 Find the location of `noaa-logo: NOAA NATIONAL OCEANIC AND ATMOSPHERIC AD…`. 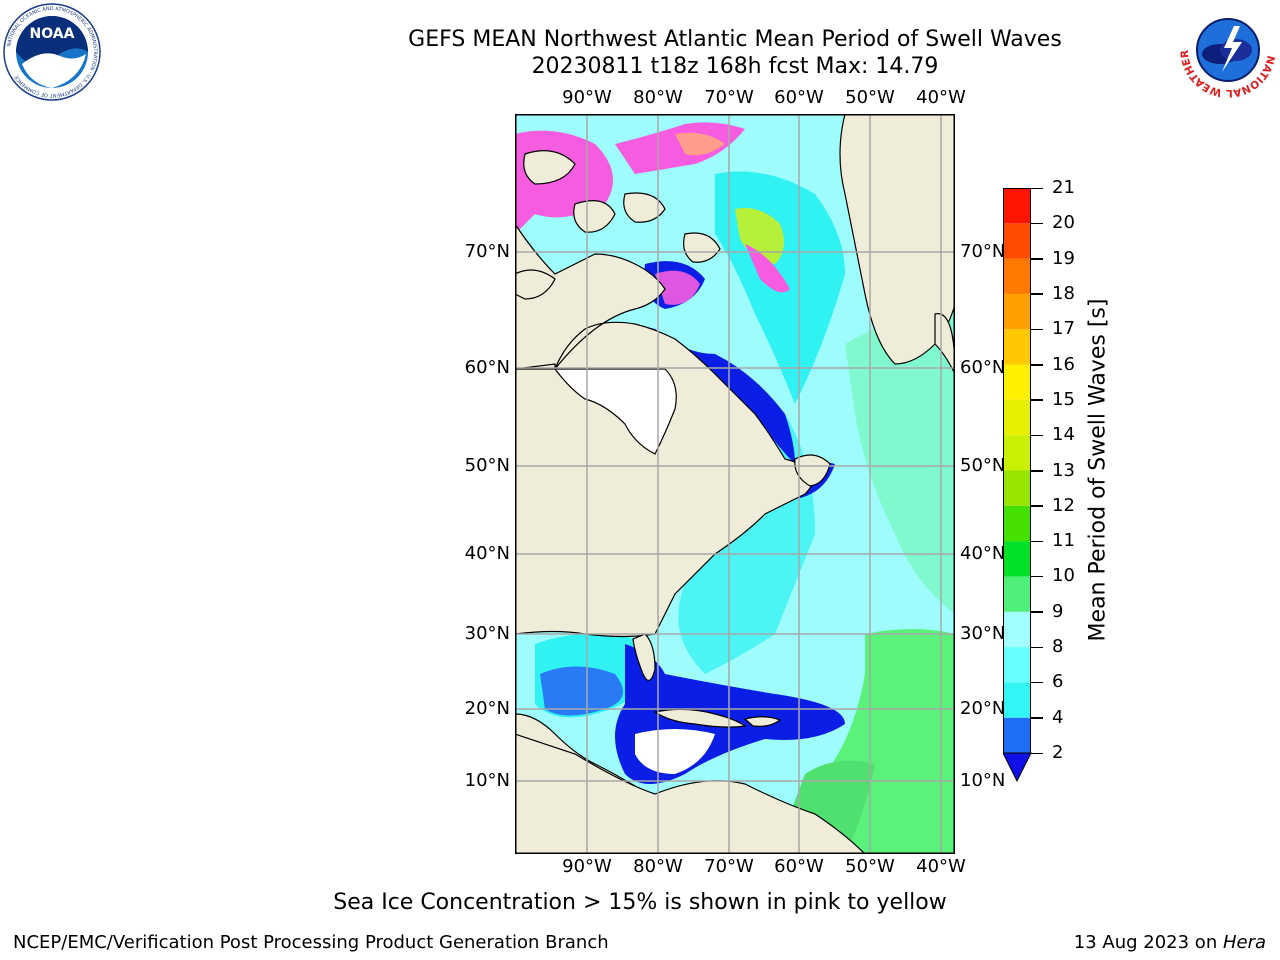

noaa-logo: NOAA NATIONAL OCEANIC AND ATMOSPHERIC AD… is located at coordinates (52, 52).